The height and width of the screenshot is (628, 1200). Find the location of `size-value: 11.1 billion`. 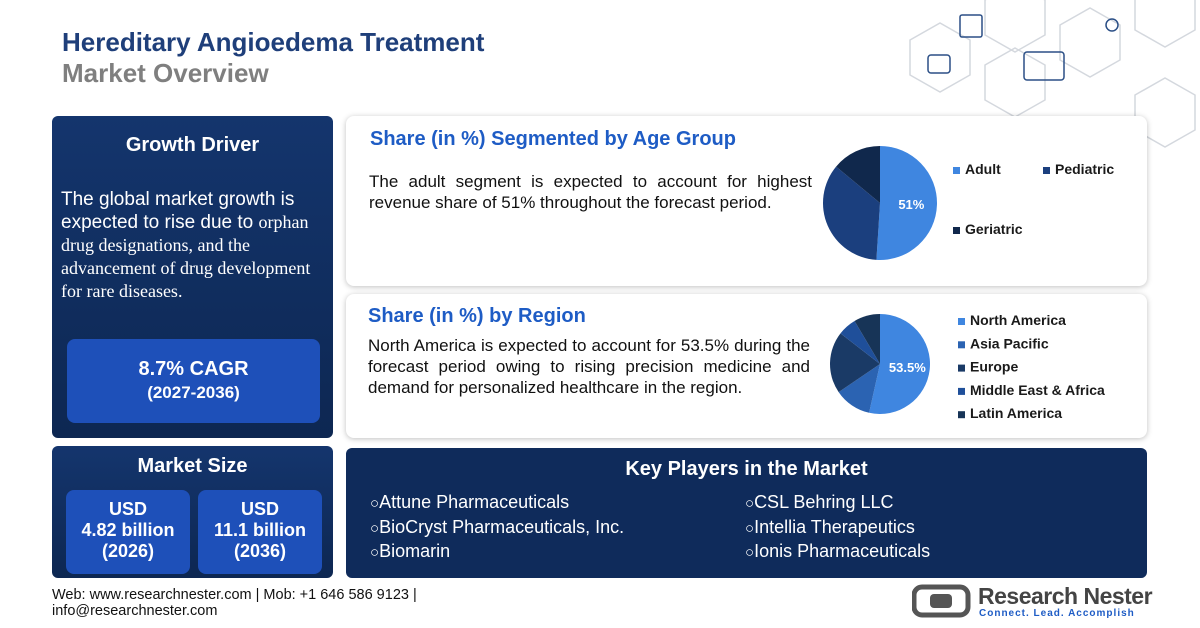

size-value: 11.1 billion is located at coordinates (260, 530).